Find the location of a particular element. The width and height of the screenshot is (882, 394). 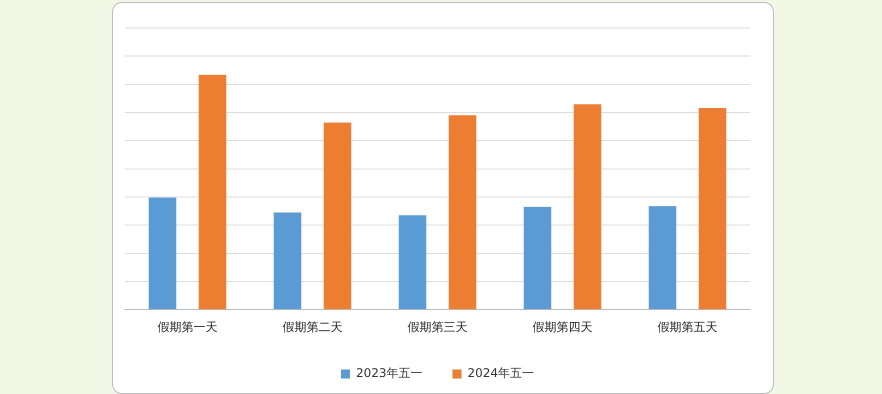

x-tick-label: 假期第三天 is located at coordinates (438, 327).